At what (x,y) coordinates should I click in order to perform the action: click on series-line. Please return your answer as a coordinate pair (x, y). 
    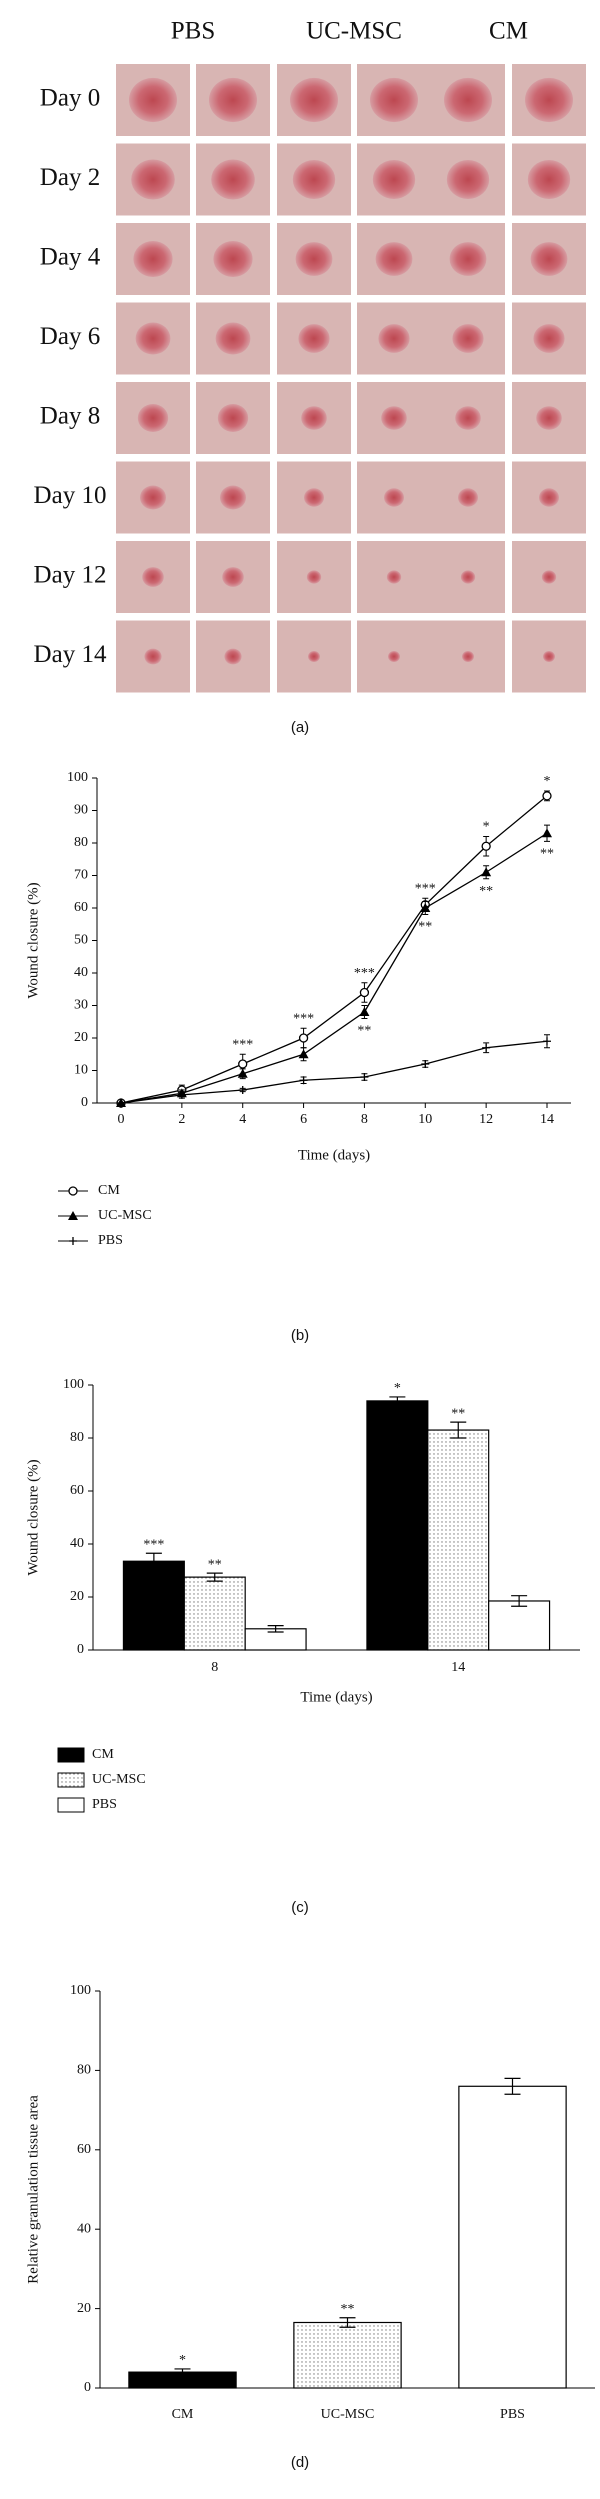
    Looking at the image, I should click on (334, 949).